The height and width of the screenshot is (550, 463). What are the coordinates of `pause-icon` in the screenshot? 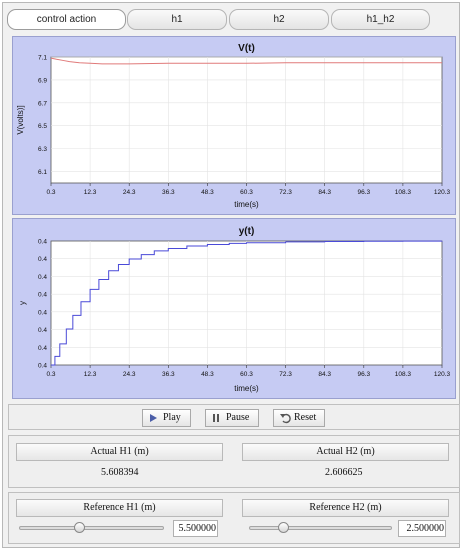 It's located at (216, 418).